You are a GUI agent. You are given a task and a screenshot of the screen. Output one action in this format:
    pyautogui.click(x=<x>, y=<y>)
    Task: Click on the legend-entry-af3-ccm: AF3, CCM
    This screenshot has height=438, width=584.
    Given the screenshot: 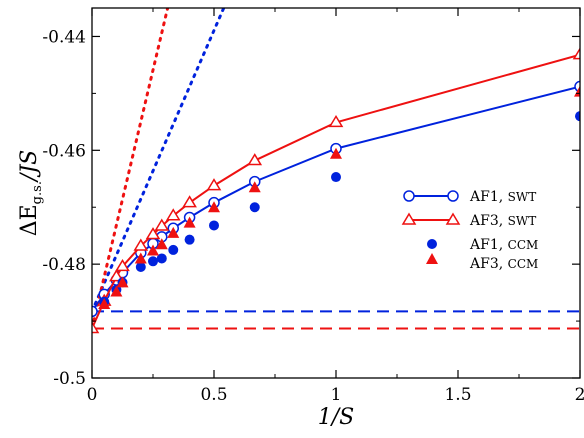 What is the action you would take?
    pyautogui.click(x=482, y=262)
    